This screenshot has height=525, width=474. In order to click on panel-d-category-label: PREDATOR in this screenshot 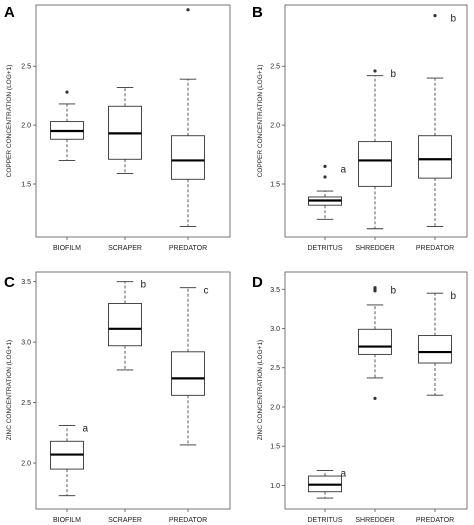, I will do `click(435, 520)`.